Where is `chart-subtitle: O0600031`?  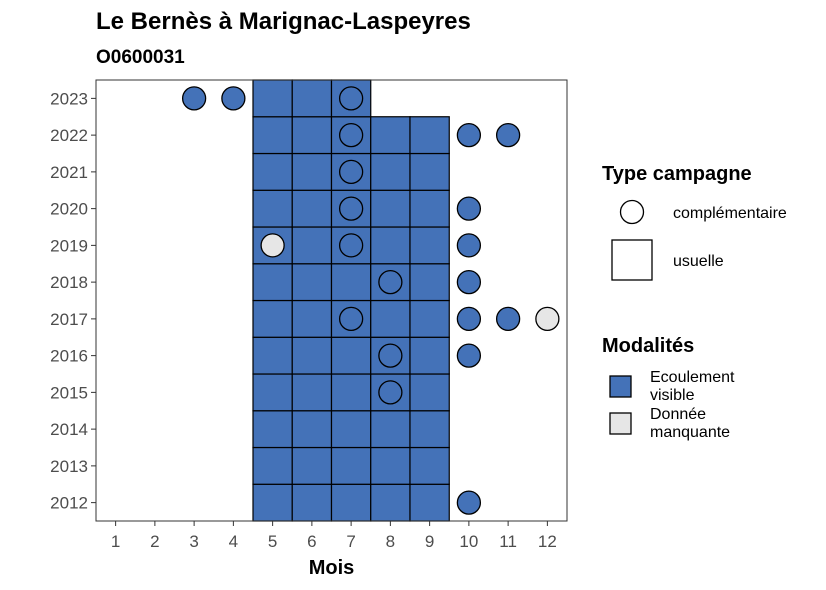
chart-subtitle: O0600031 is located at coordinates (140, 57).